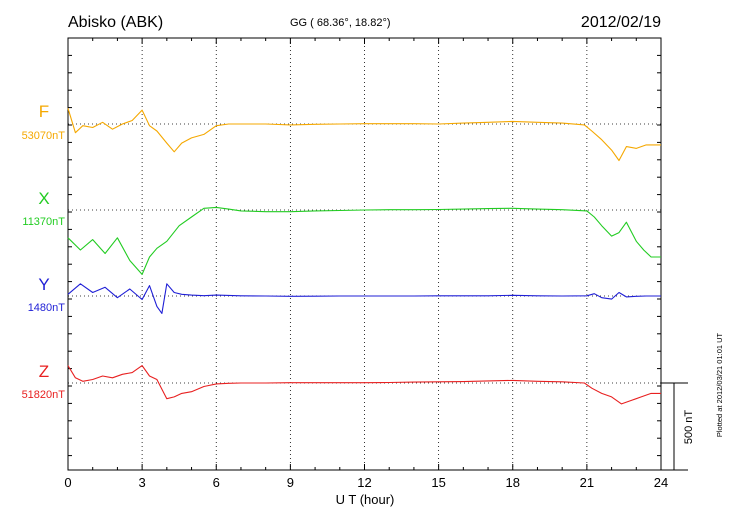  Describe the element at coordinates (678, 426) in the screenshot. I see `scale-bar: 500 nT` at that location.